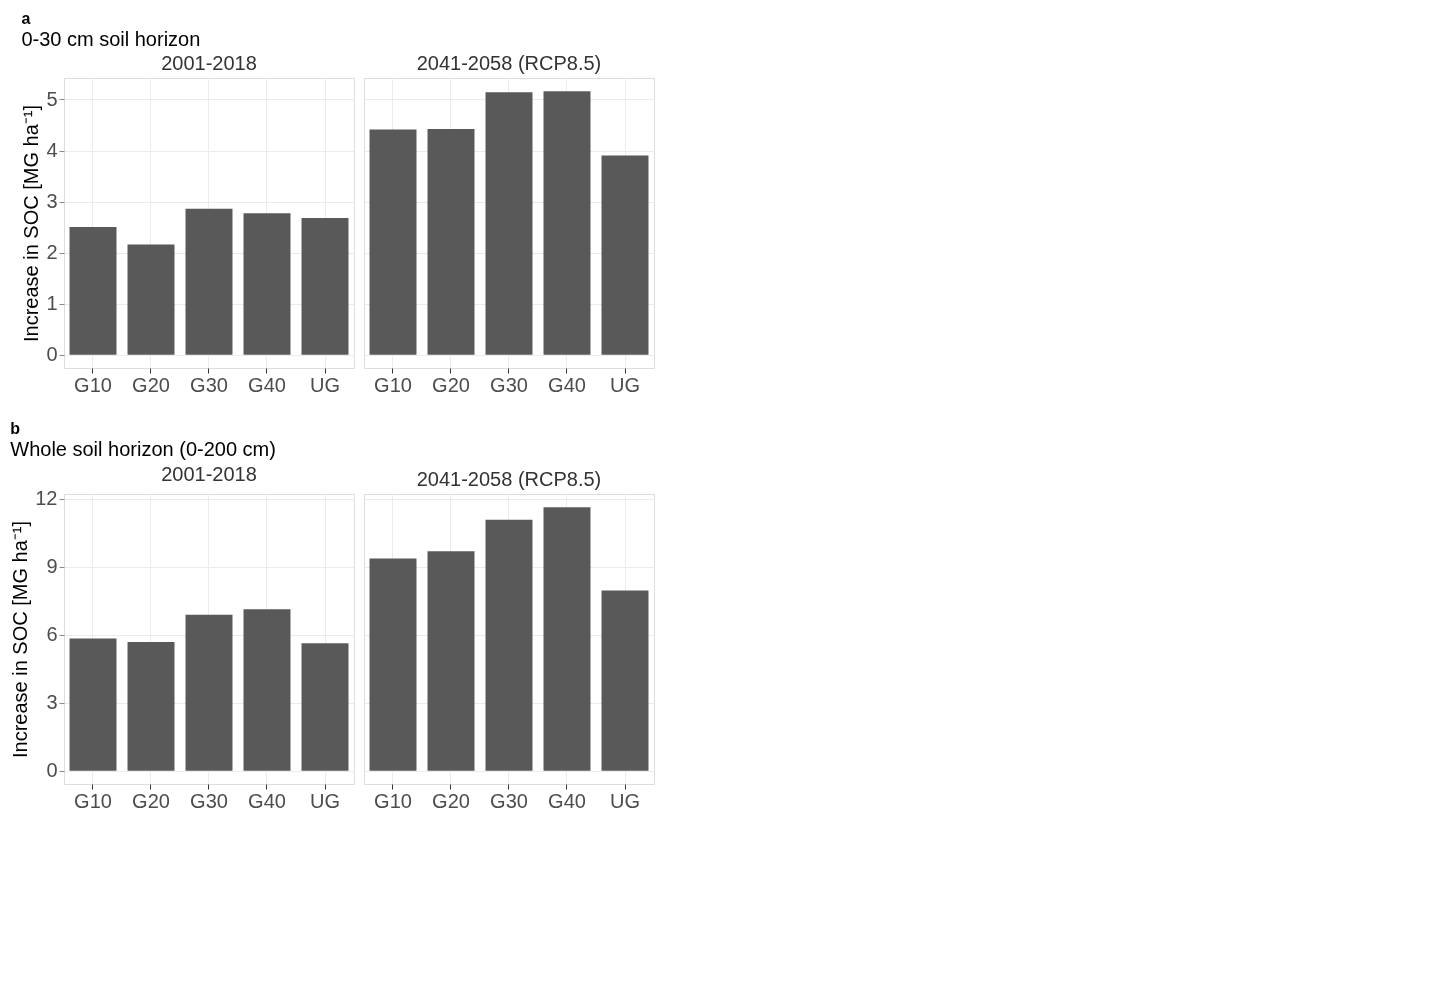  What do you see at coordinates (15, 429) in the screenshot?
I see `text: b` at bounding box center [15, 429].